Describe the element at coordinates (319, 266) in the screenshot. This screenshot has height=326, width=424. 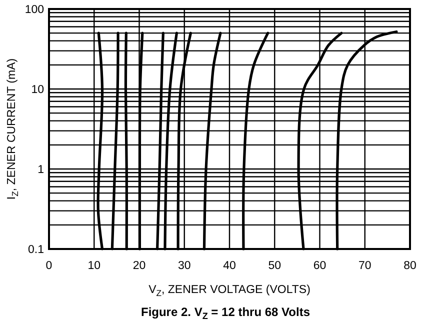
I see `x-tick-label: 60` at that location.